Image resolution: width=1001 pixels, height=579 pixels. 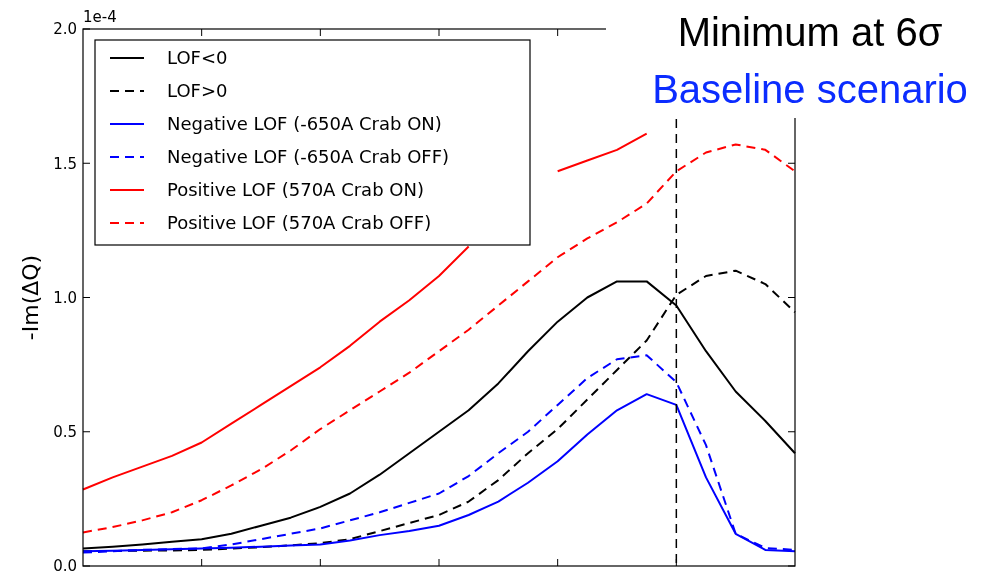 What do you see at coordinates (810, 89) in the screenshot?
I see `text: Baseline scenario` at bounding box center [810, 89].